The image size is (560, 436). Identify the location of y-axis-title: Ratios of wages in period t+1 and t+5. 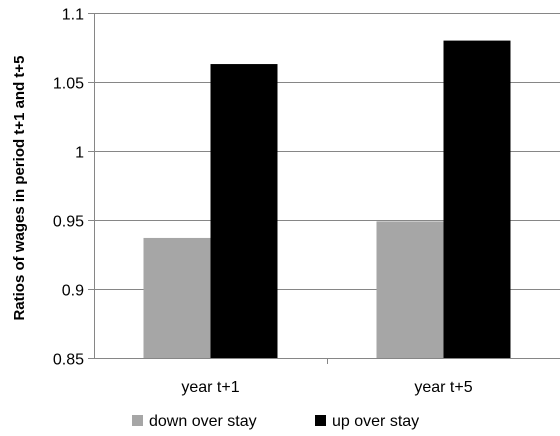
(19, 187).